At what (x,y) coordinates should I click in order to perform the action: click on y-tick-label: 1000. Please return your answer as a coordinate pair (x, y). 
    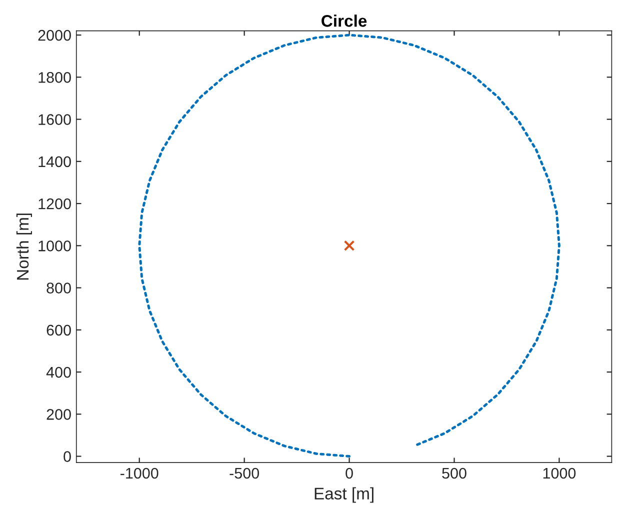
    Looking at the image, I should click on (54, 246).